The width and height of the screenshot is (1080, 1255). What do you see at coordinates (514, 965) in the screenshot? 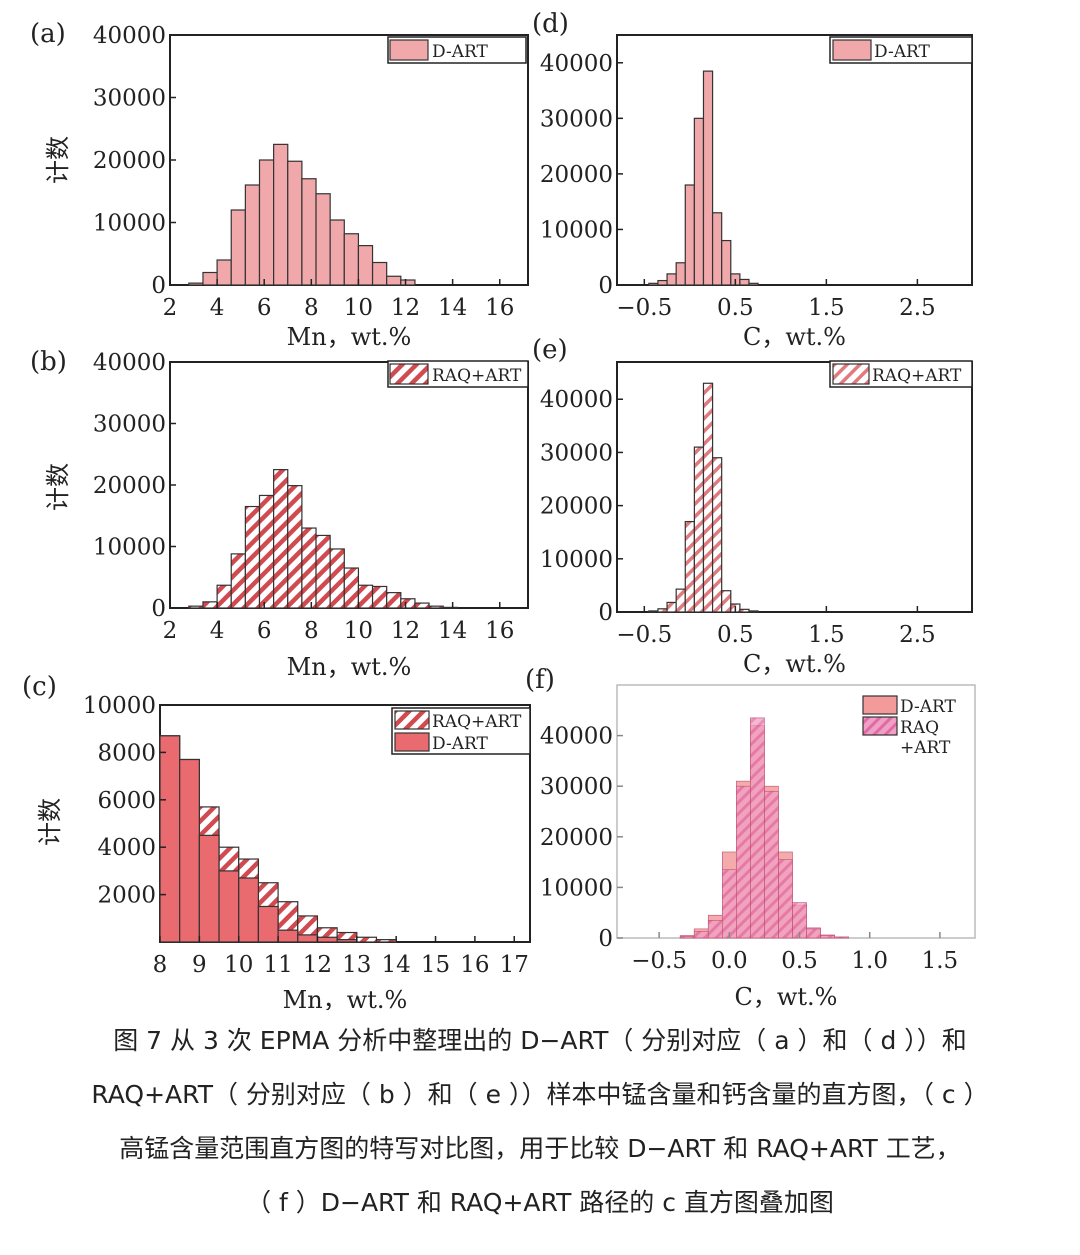
I see `x-tick-label: 17` at bounding box center [514, 965].